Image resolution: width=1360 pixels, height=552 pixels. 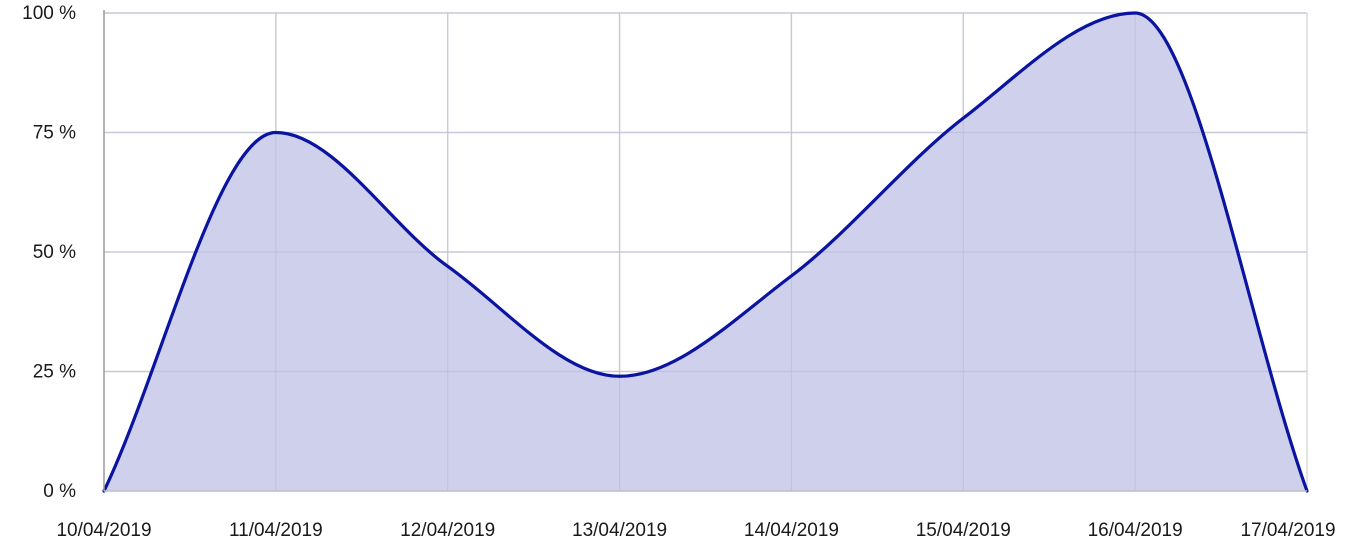 I want to click on y-tick-label: 50 %, so click(x=54, y=252).